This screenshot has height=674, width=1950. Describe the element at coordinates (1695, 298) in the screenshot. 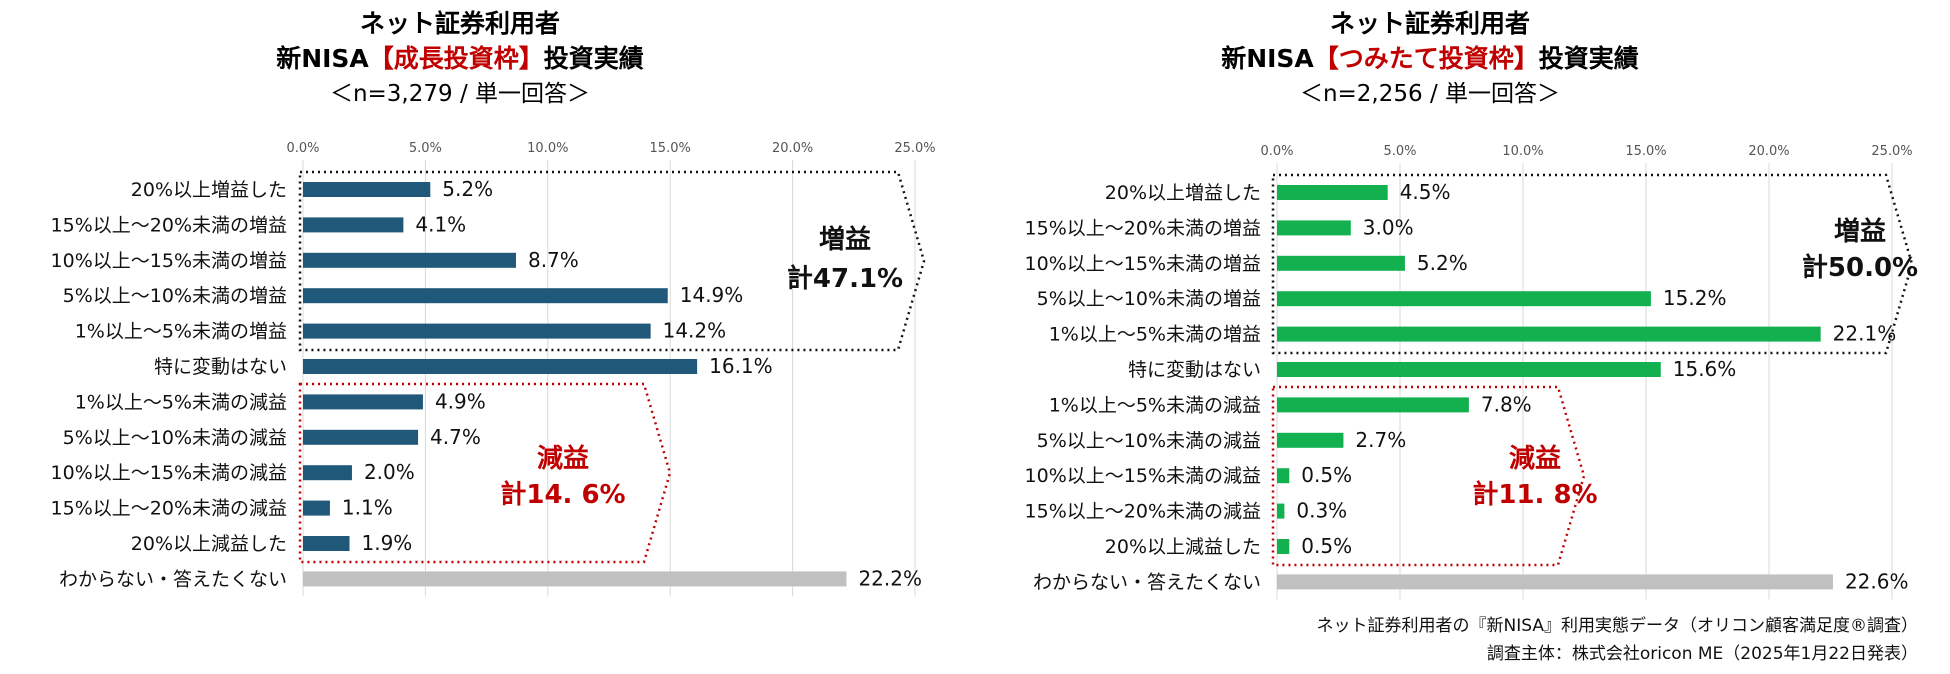

I see `value-label: 15.2%` at that location.